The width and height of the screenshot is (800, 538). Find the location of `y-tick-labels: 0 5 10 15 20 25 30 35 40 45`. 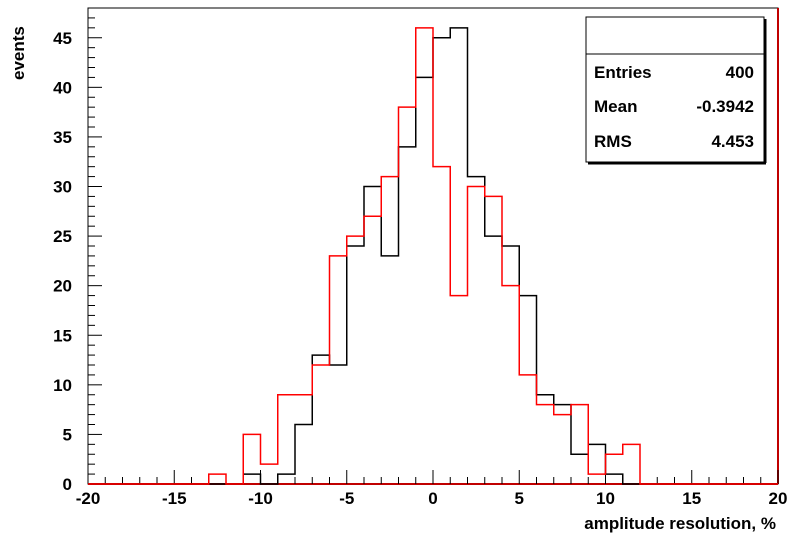

y-tick-labels: 0 5 10 15 20 25 30 35 40 45 is located at coordinates (62, 261).